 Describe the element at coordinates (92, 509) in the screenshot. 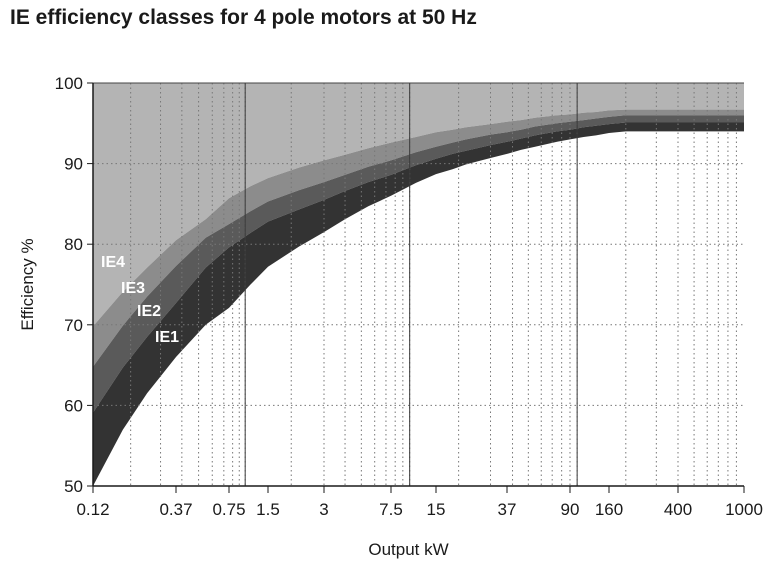

I see `x-tick-label: 0.12` at that location.